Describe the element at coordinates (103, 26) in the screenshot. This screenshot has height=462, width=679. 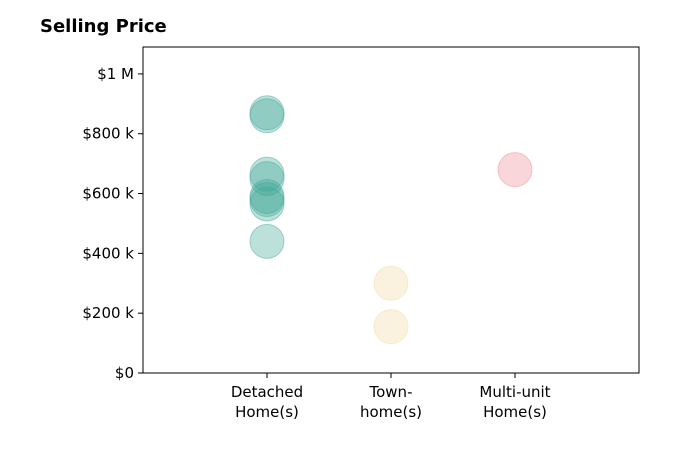
I see `chart-title: Selling Price` at that location.